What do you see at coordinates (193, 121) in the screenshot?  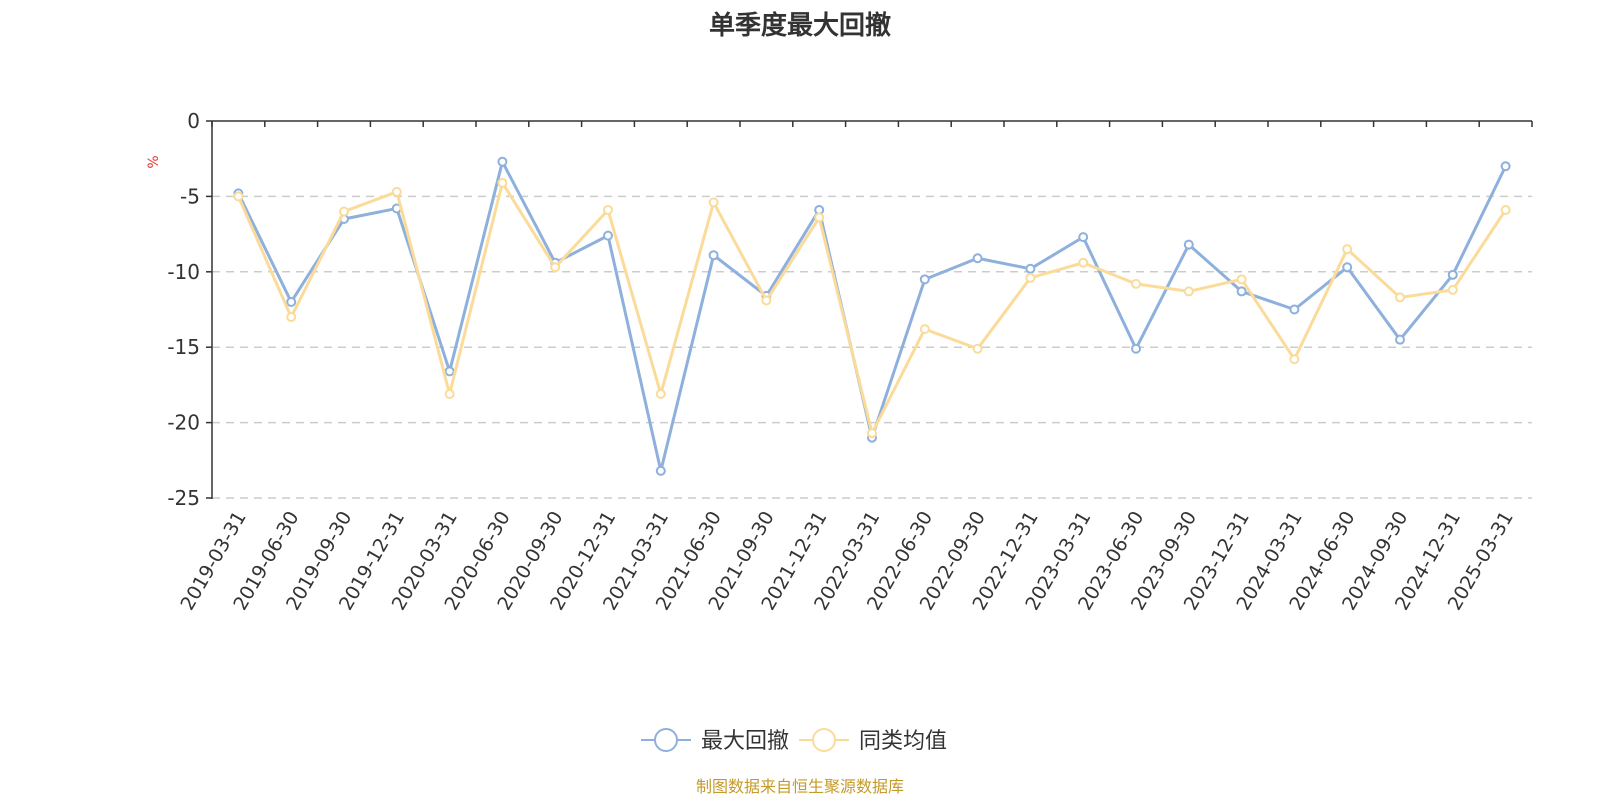 I see `y-tick-label: 0` at bounding box center [193, 121].